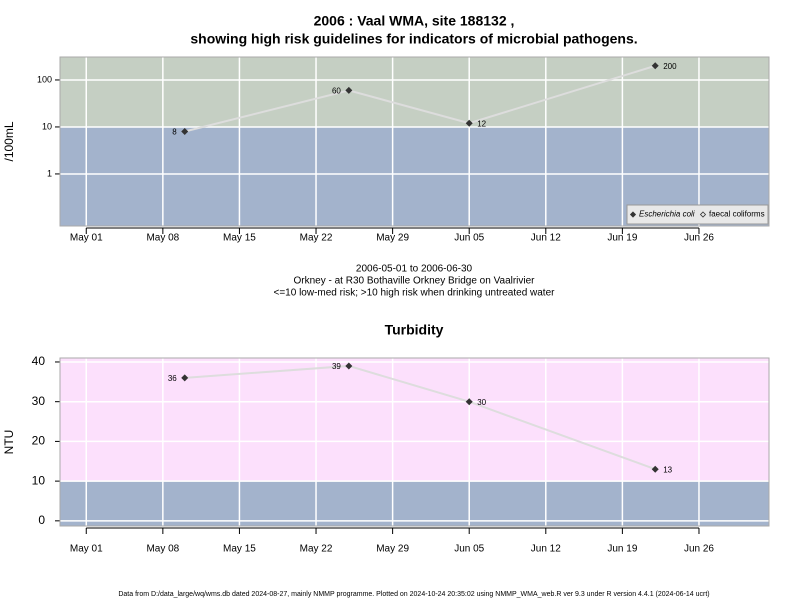 Image resolution: width=800 pixels, height=600 pixels. Describe the element at coordinates (737, 214) in the screenshot. I see `legend-label: faecal coliforms` at that location.